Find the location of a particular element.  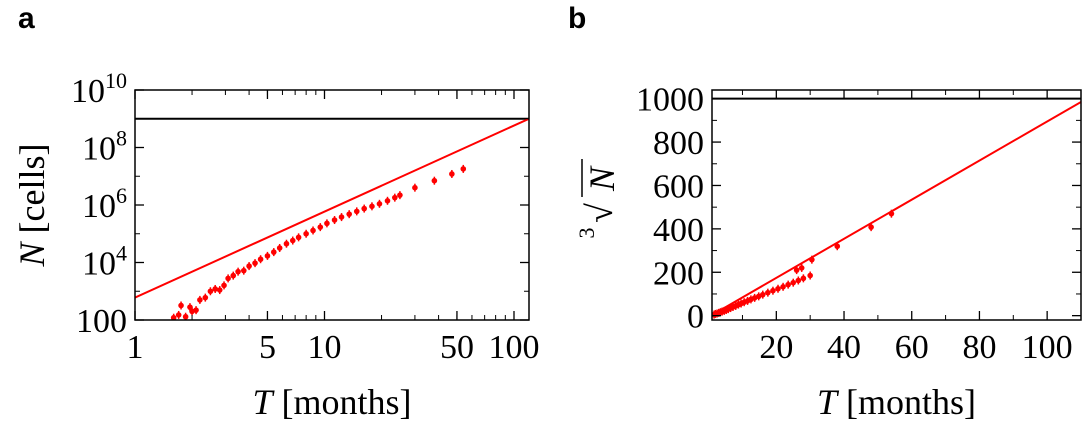

y-tick-label: 10⁴ is located at coordinates (104, 262).